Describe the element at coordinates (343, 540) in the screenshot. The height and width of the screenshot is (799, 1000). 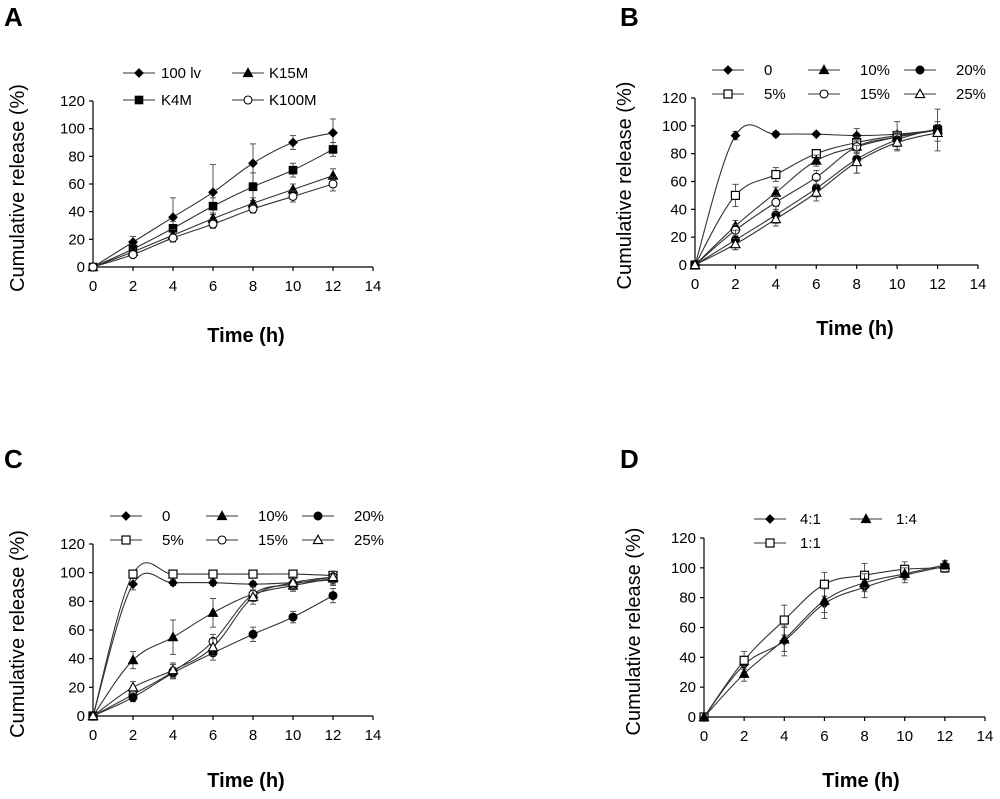
I see `legend-item: 25%` at that location.